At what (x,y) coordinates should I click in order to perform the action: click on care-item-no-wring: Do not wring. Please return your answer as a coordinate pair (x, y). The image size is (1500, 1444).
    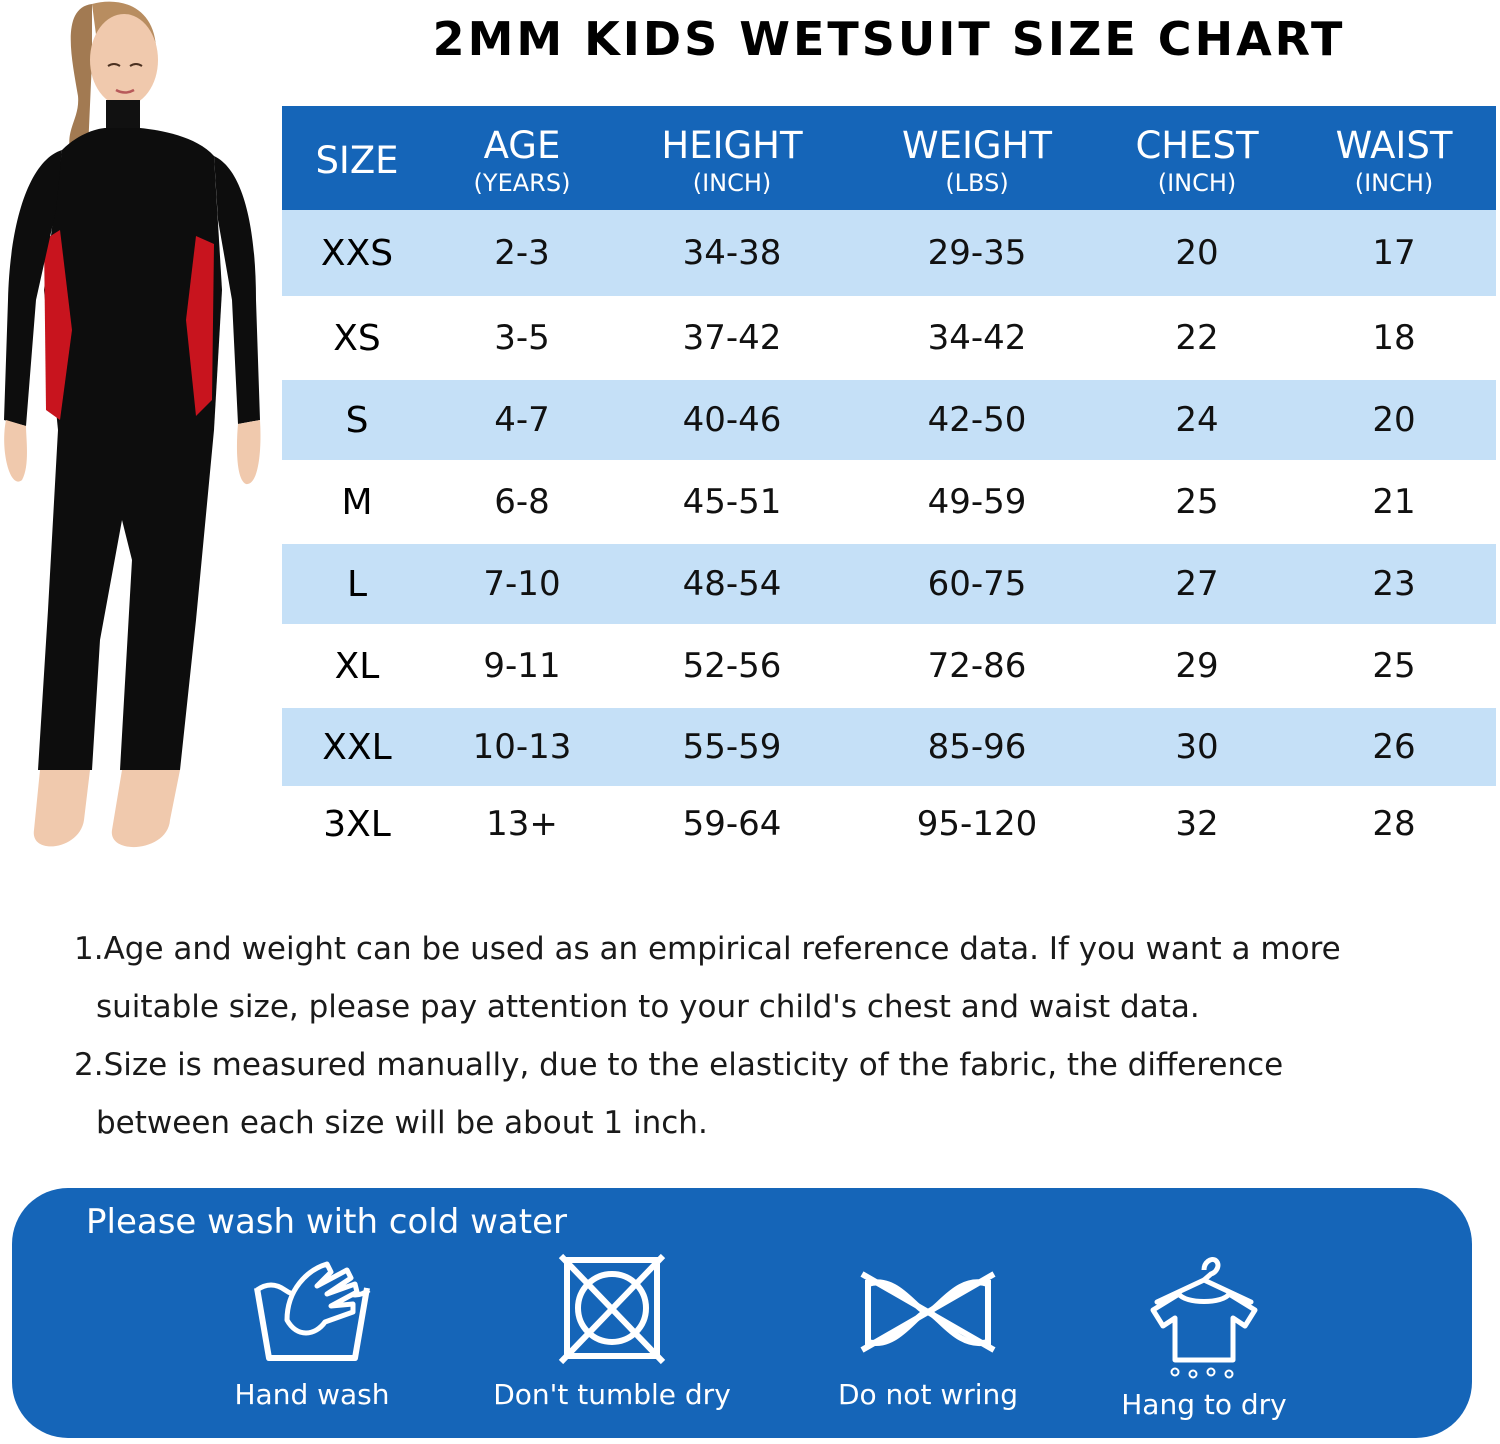
    Looking at the image, I should click on (928, 1330).